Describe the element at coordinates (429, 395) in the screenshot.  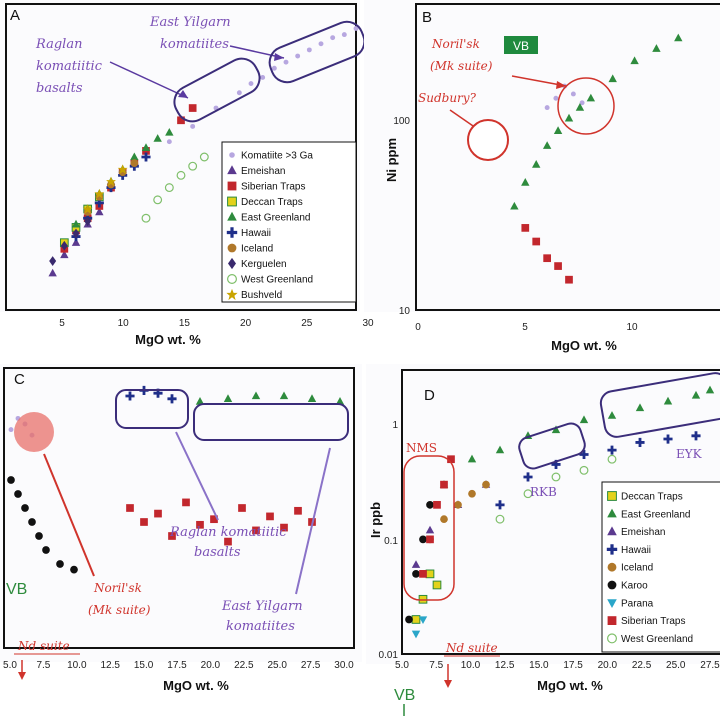
I see `panel-letter-d: D` at that location.